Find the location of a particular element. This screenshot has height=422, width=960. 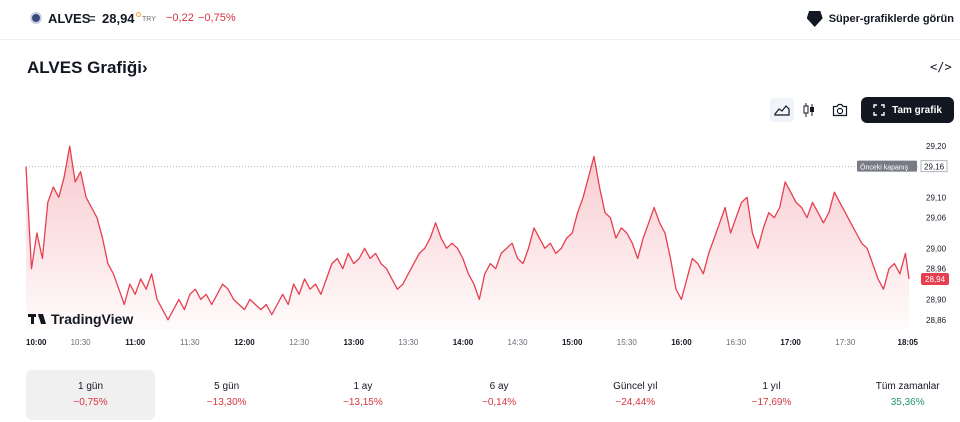

market-status-icon is located at coordinates (138, 14).